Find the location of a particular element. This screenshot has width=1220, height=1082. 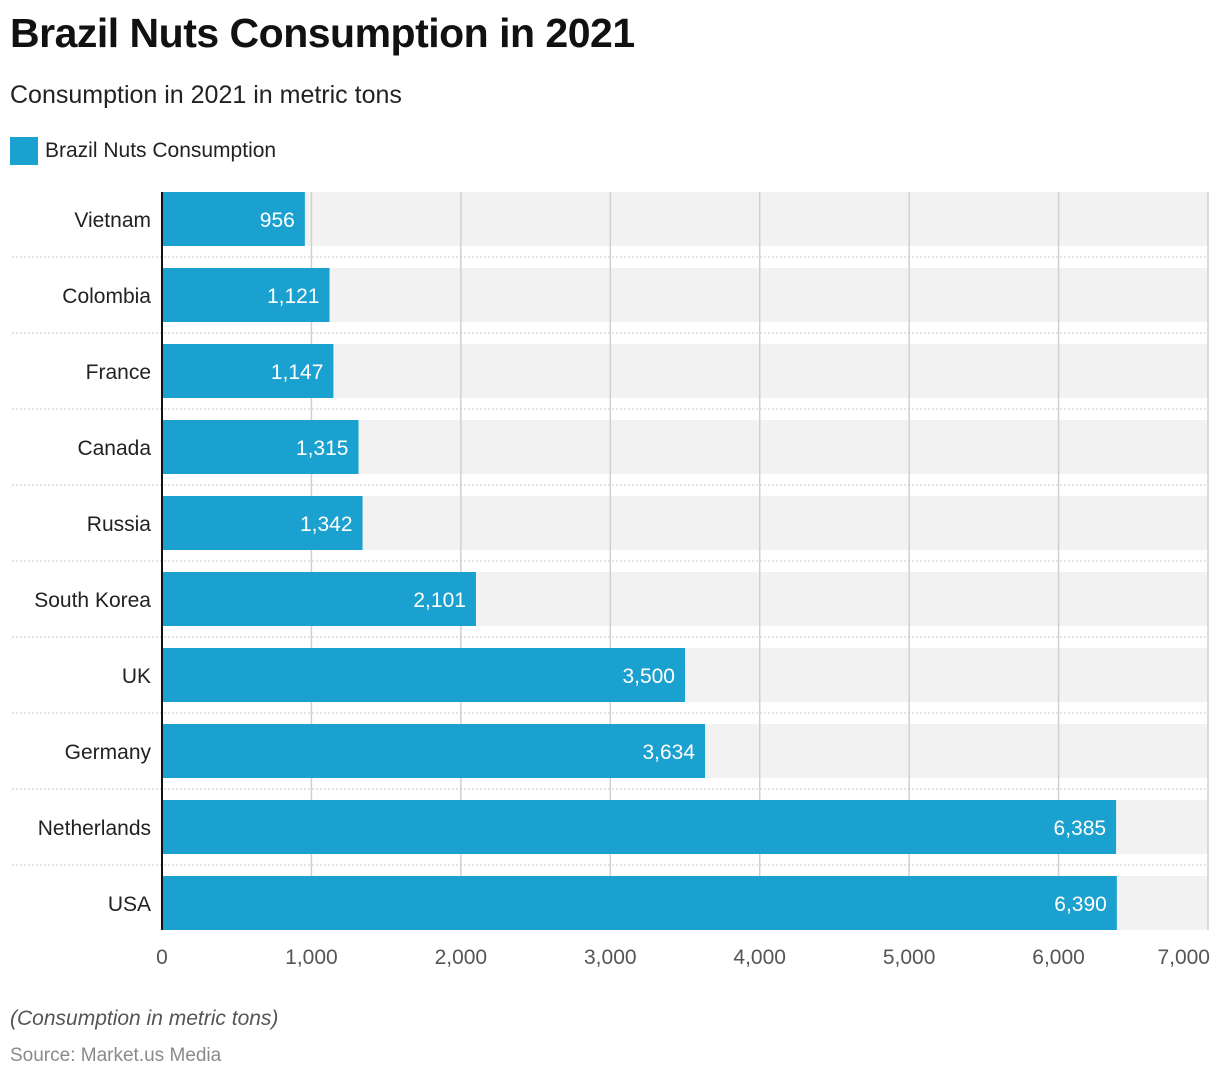

x-tick-label: 7,000 is located at coordinates (1183, 957).